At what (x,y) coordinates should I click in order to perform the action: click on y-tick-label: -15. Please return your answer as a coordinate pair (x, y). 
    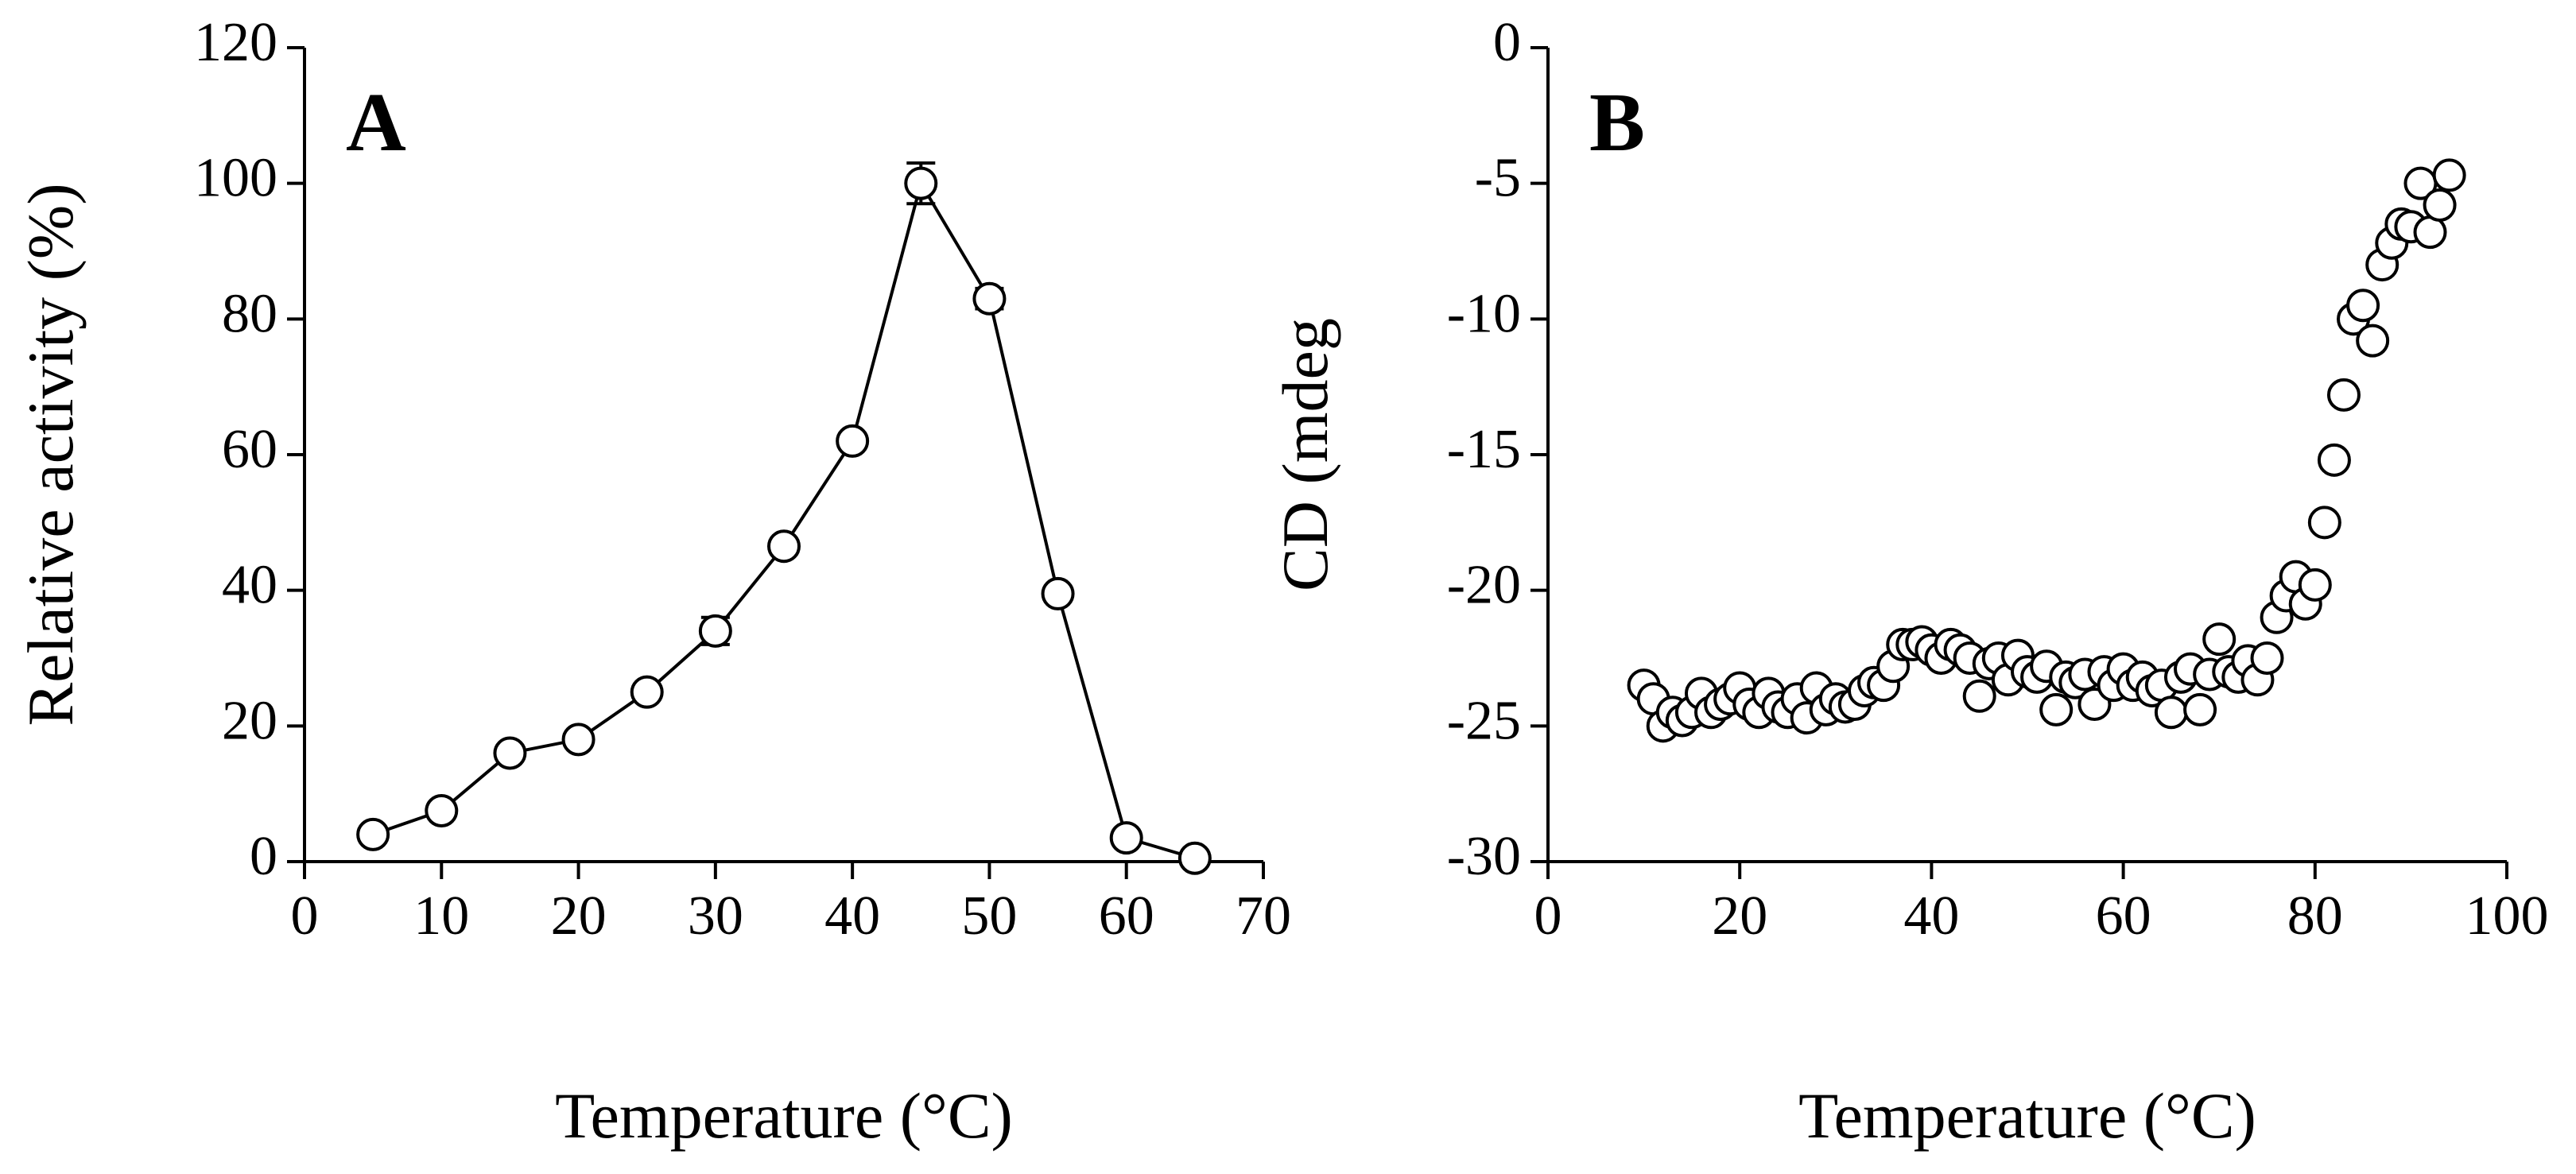
    Looking at the image, I should click on (1484, 449).